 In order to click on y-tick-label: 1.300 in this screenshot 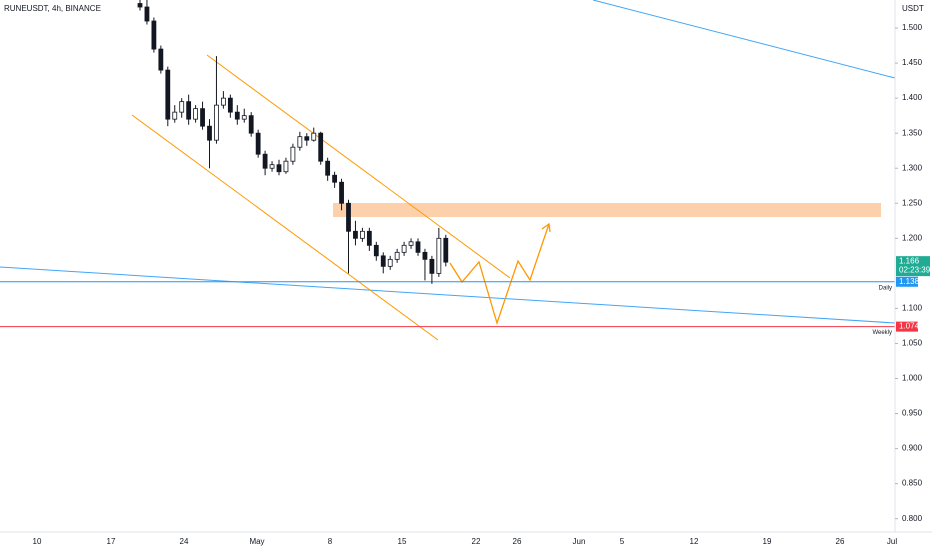, I will do `click(912, 167)`.